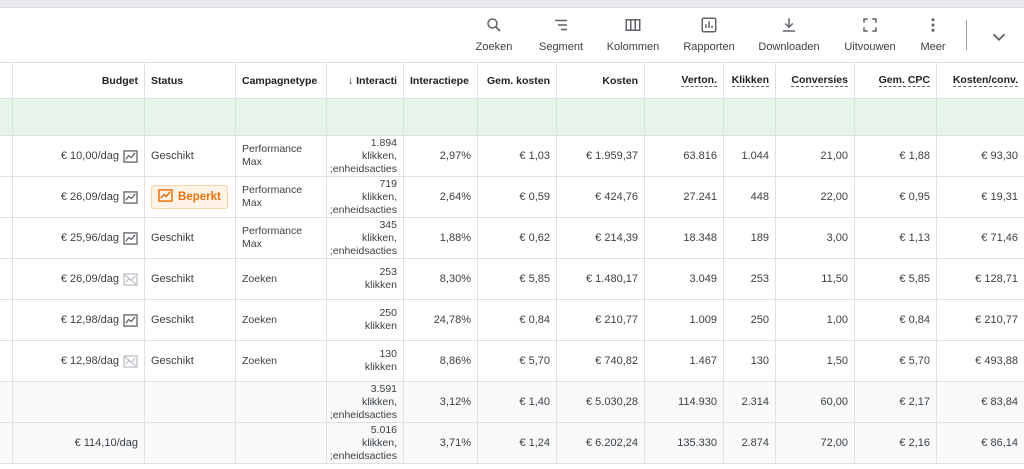  I want to click on budget-cell: € 25,96/dag, so click(77, 238).